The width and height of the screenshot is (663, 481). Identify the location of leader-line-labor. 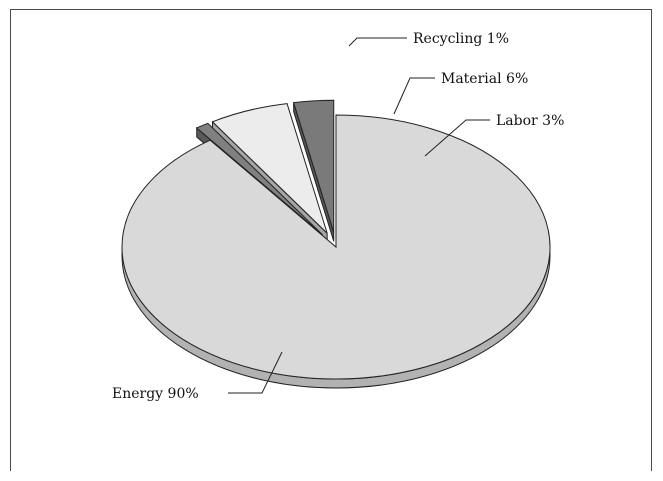
(457, 138).